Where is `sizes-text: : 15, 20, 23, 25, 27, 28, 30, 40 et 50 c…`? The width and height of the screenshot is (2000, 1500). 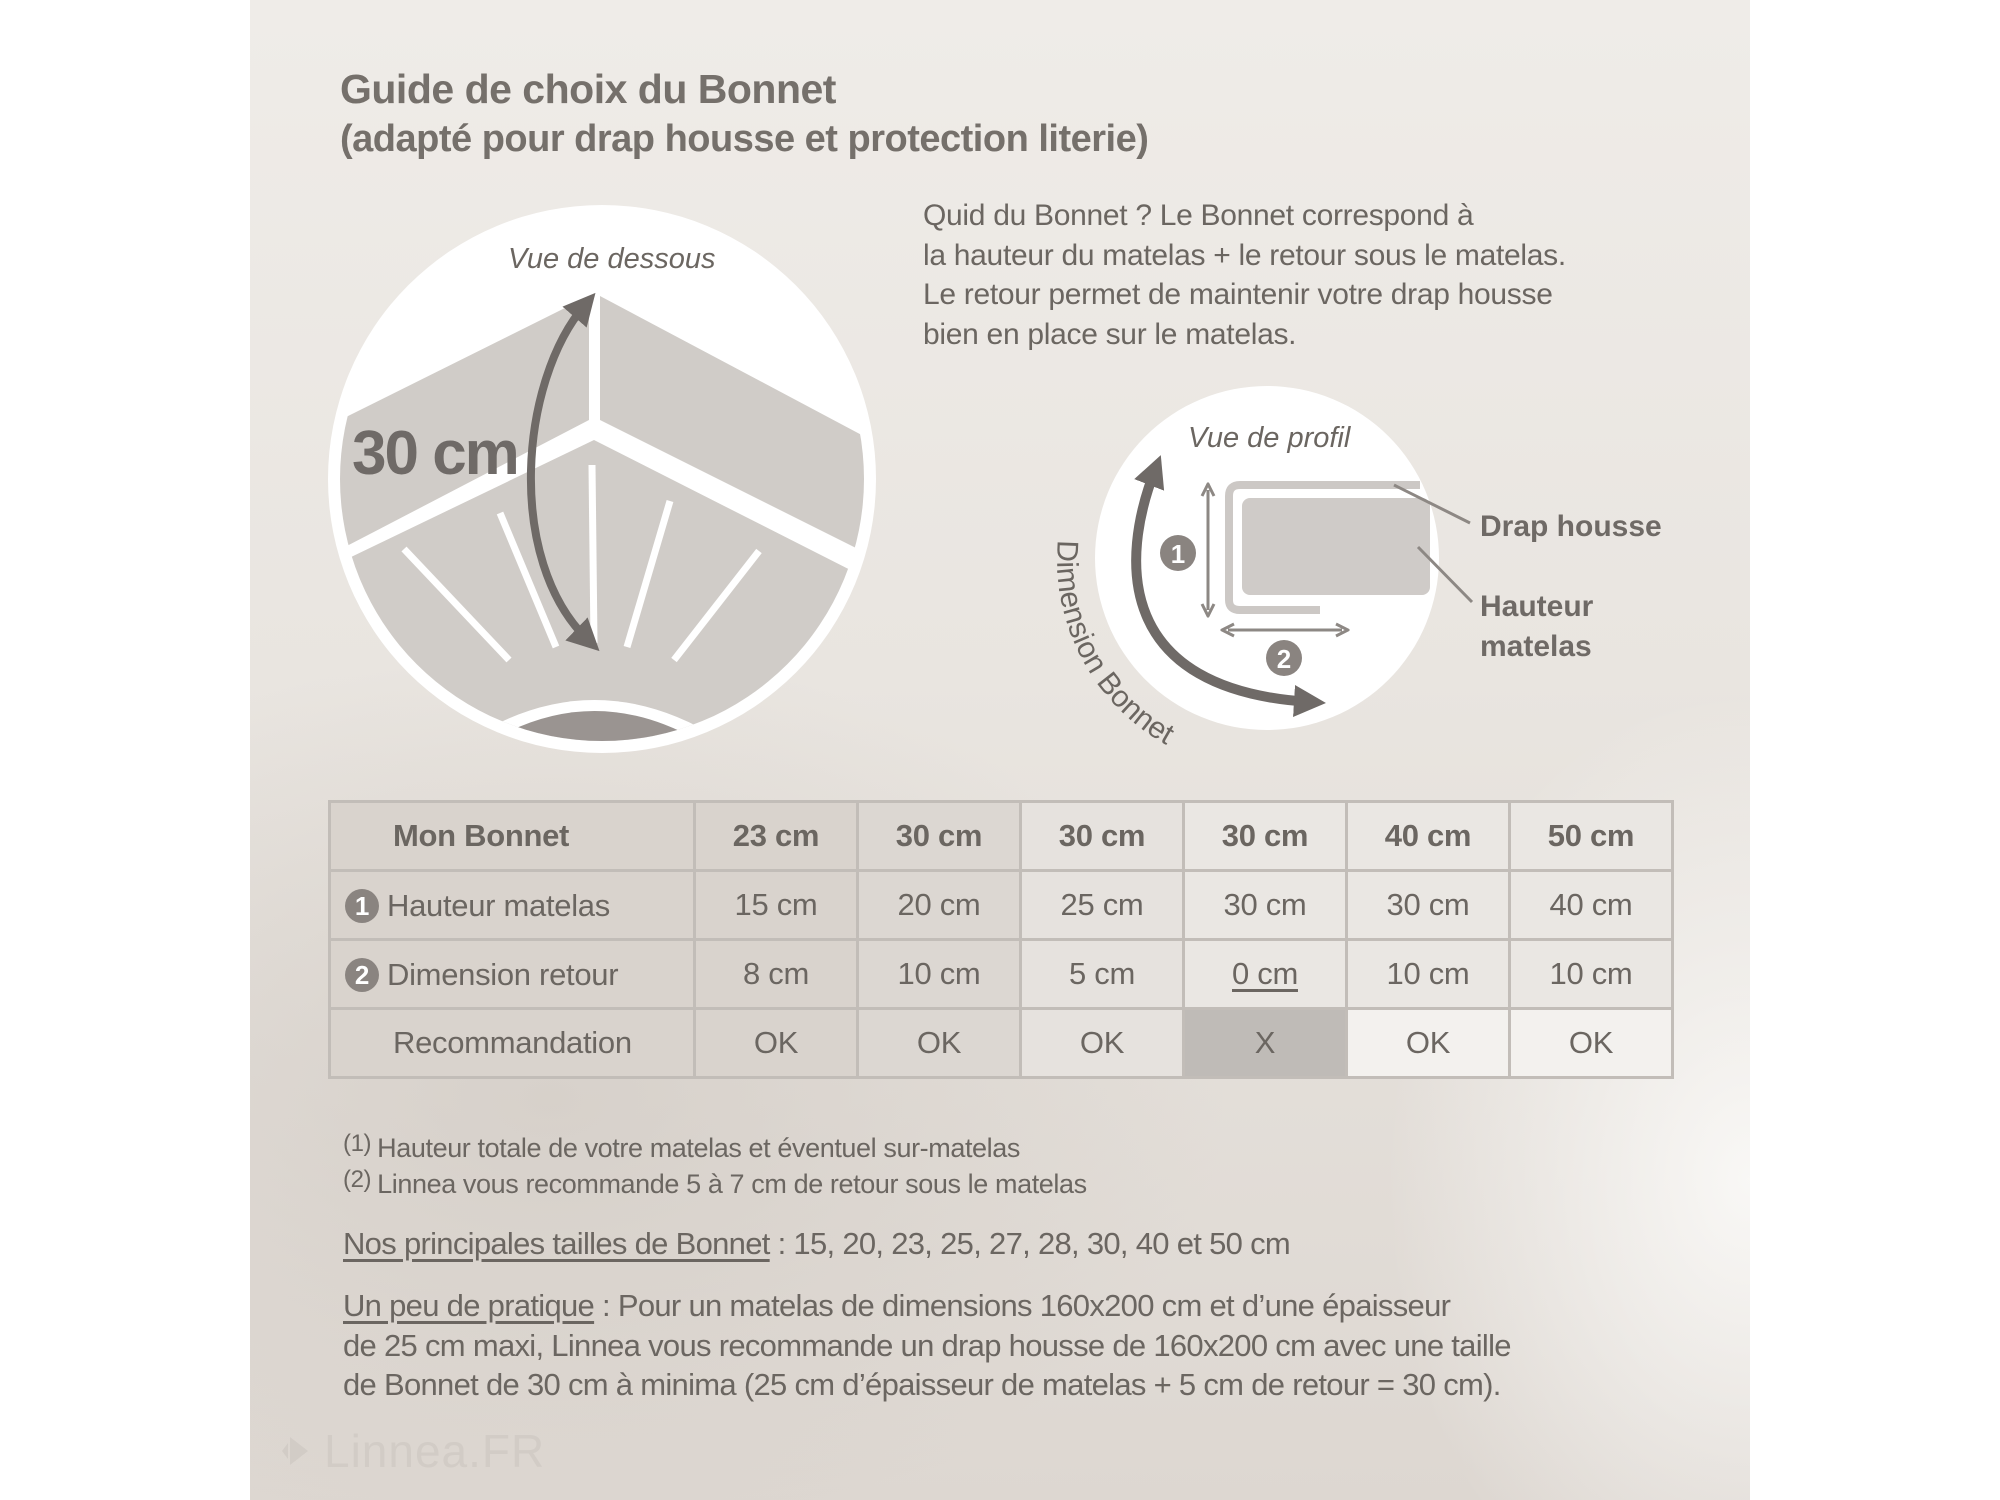
sizes-text: : 15, 20, 23, 25, 27, 28, 30, 40 et 50 c… is located at coordinates (1030, 1243).